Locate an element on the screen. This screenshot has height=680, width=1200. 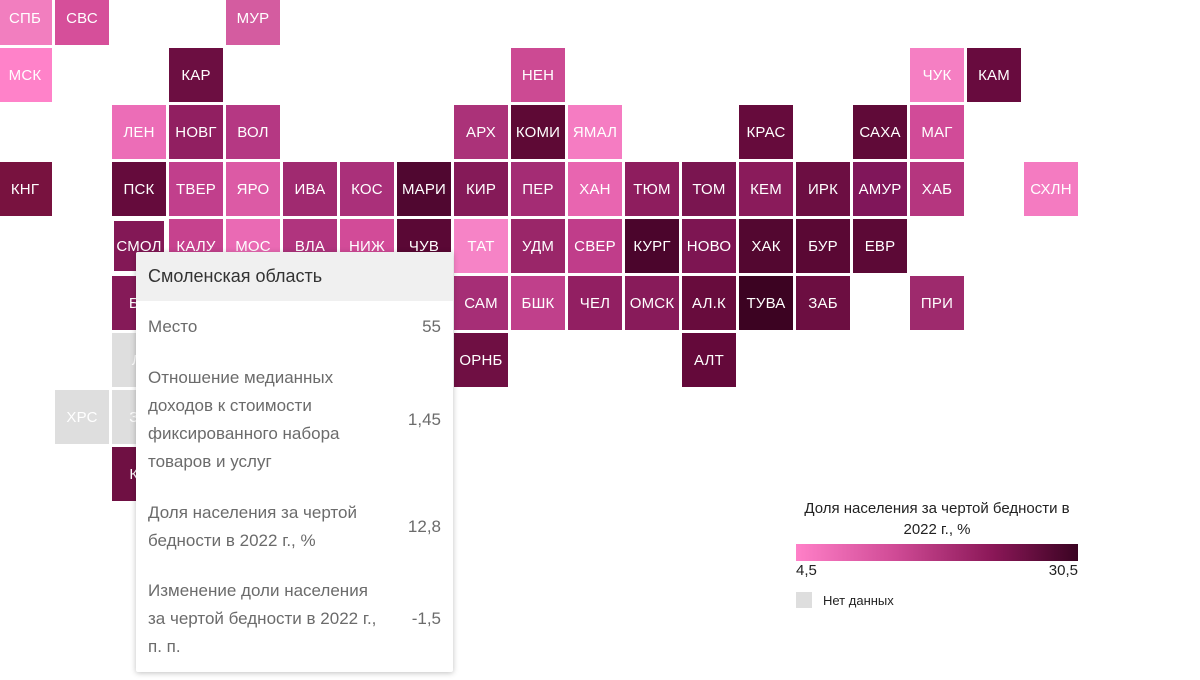
region-tile: АЛТ is located at coordinates (709, 360).